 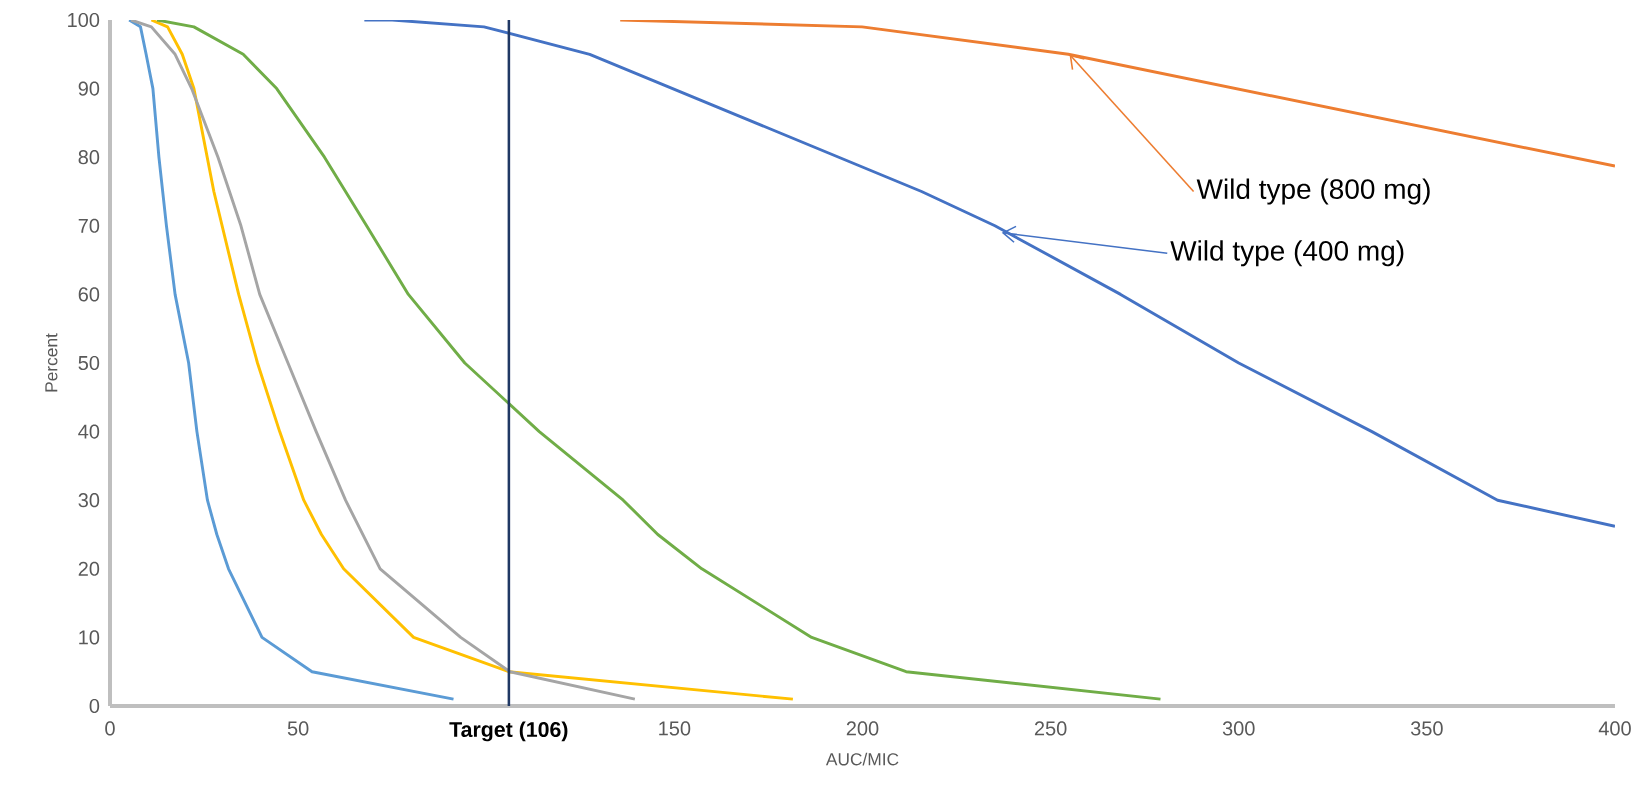 What do you see at coordinates (89, 157) in the screenshot?
I see `y-tick-label: 80` at bounding box center [89, 157].